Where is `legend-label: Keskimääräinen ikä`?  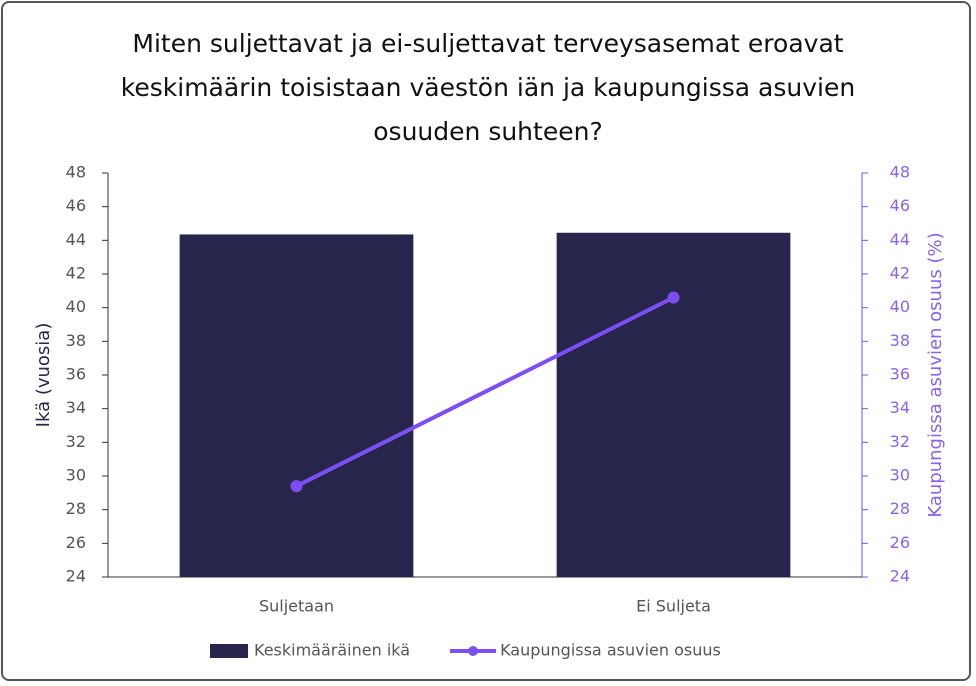
legend-label: Keskimääräinen ikä is located at coordinates (332, 650).